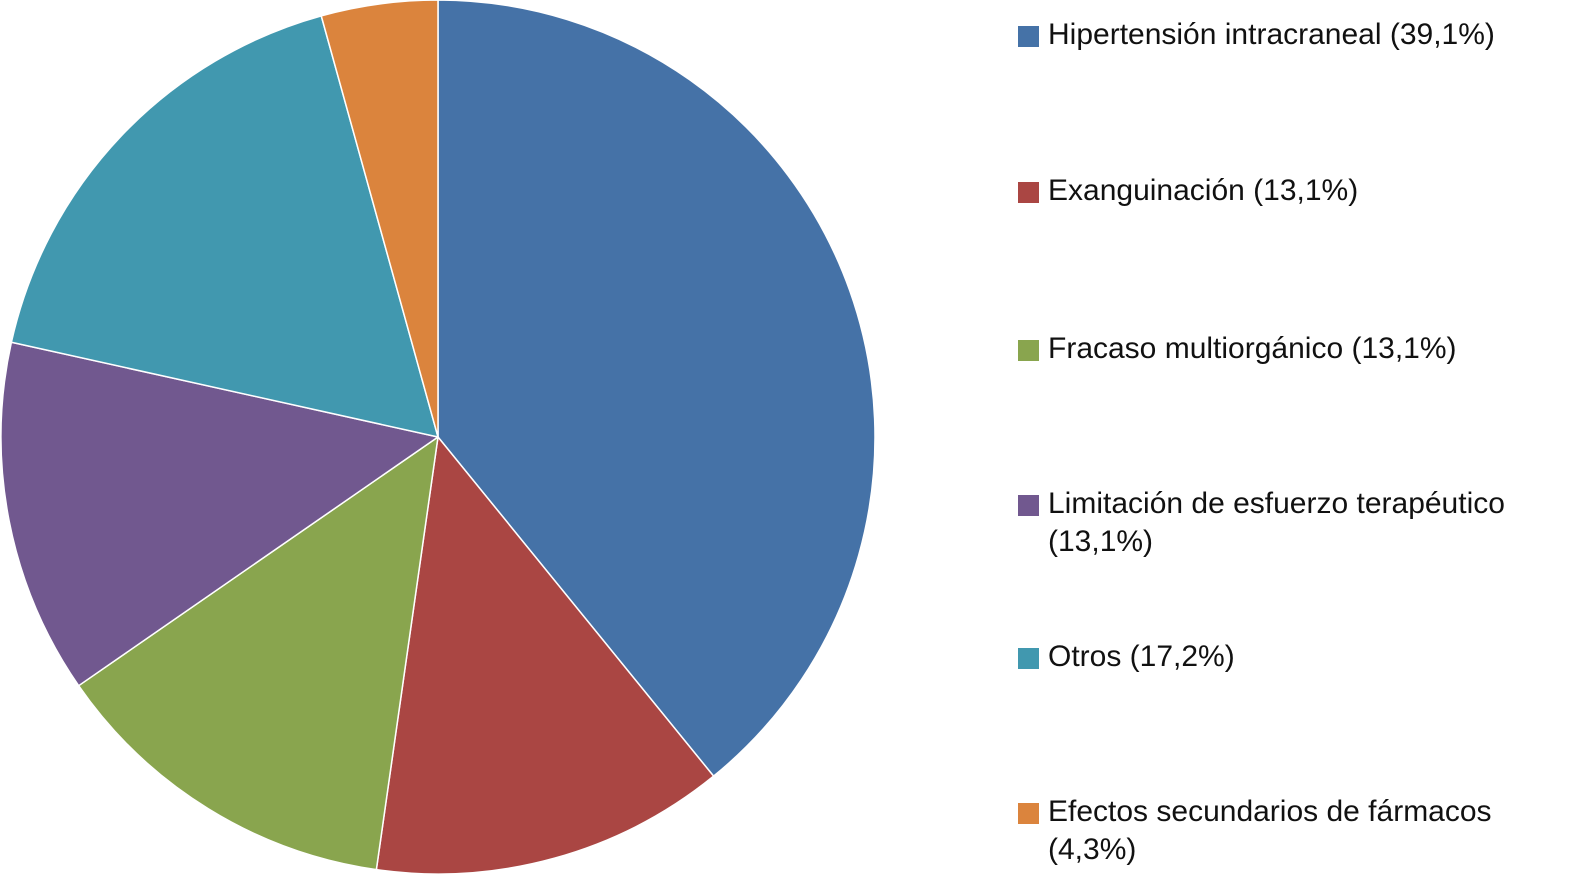 This screenshot has height=887, width=1592. Describe the element at coordinates (1271, 34) in the screenshot. I see `legend-label-hipertension: Hipertensión intracraneal (39,1%)` at that location.